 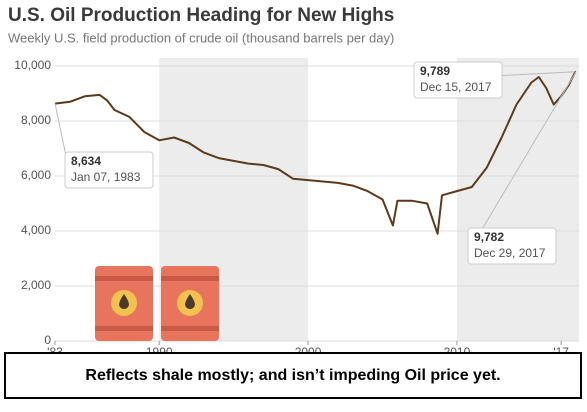 I want to click on y-tick-label: 10,000, so click(x=32, y=65).